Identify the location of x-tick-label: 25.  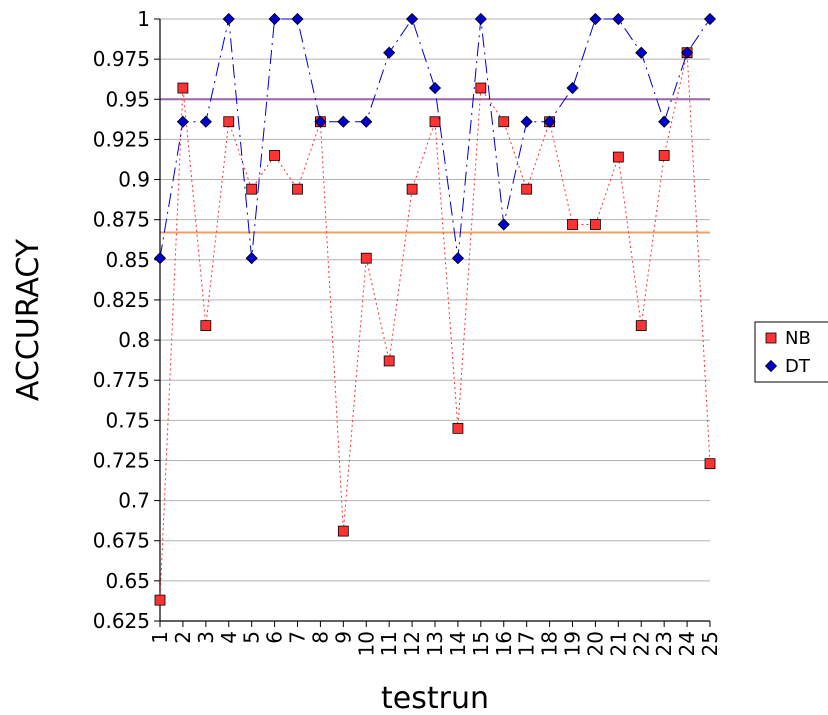
(710, 643).